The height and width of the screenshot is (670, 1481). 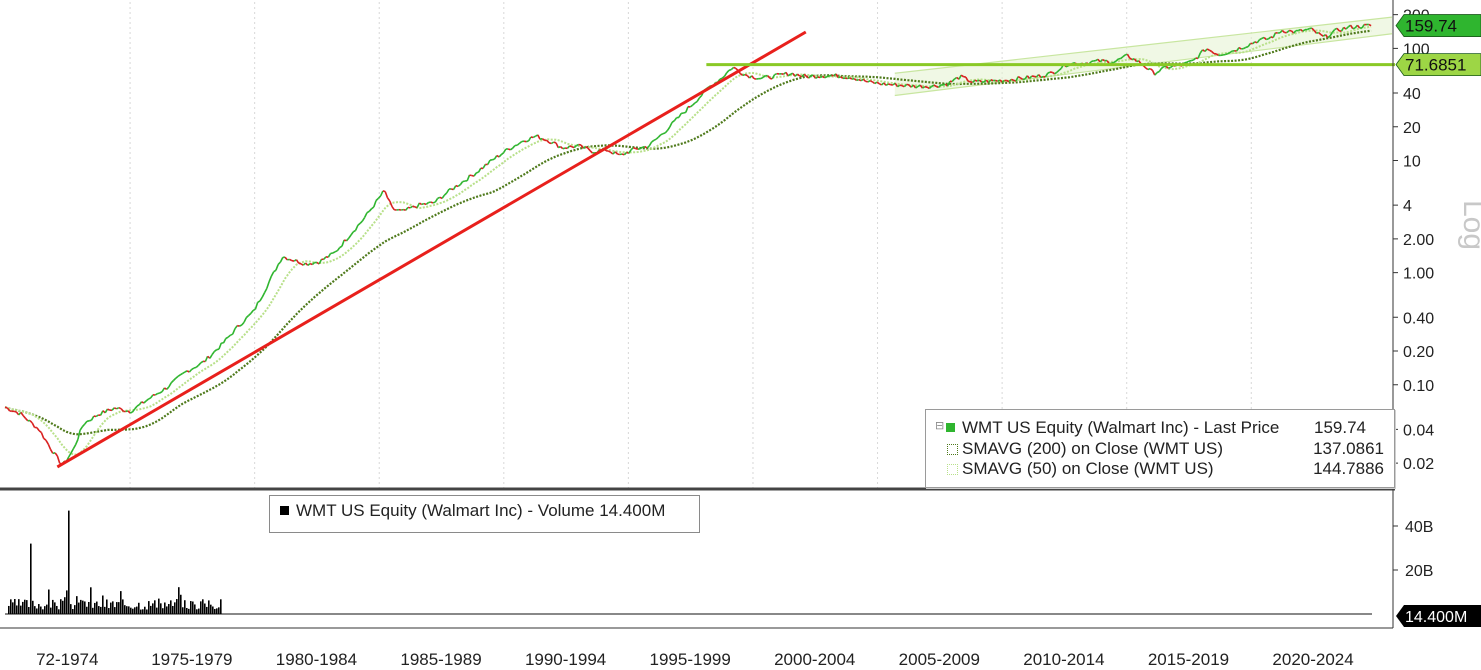 What do you see at coordinates (1160, 449) in the screenshot?
I see `legend-row-sma200: SMAVG (200) on Close (WMT US) 137.0861` at bounding box center [1160, 449].